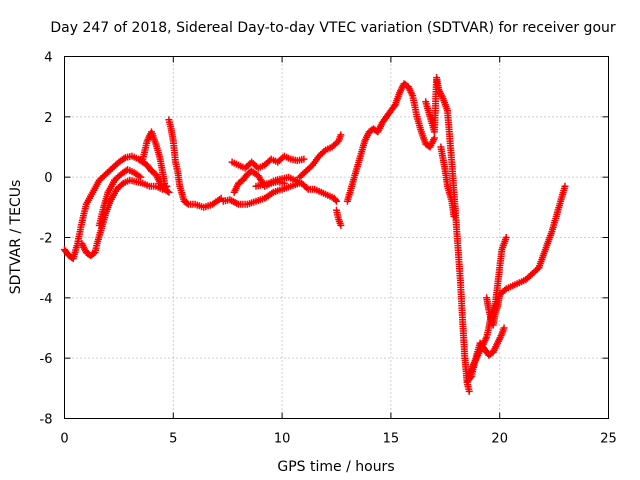 The width and height of the screenshot is (640, 480). I want to click on y-tick-label: -6, so click(46, 359).